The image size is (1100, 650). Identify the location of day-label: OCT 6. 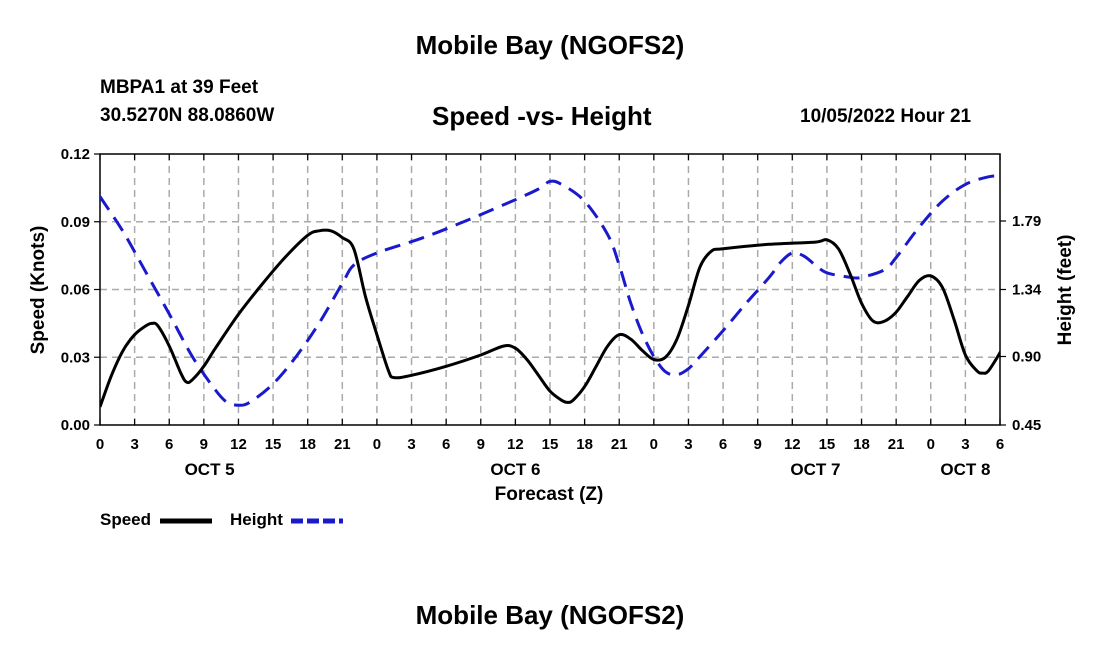
(515, 469).